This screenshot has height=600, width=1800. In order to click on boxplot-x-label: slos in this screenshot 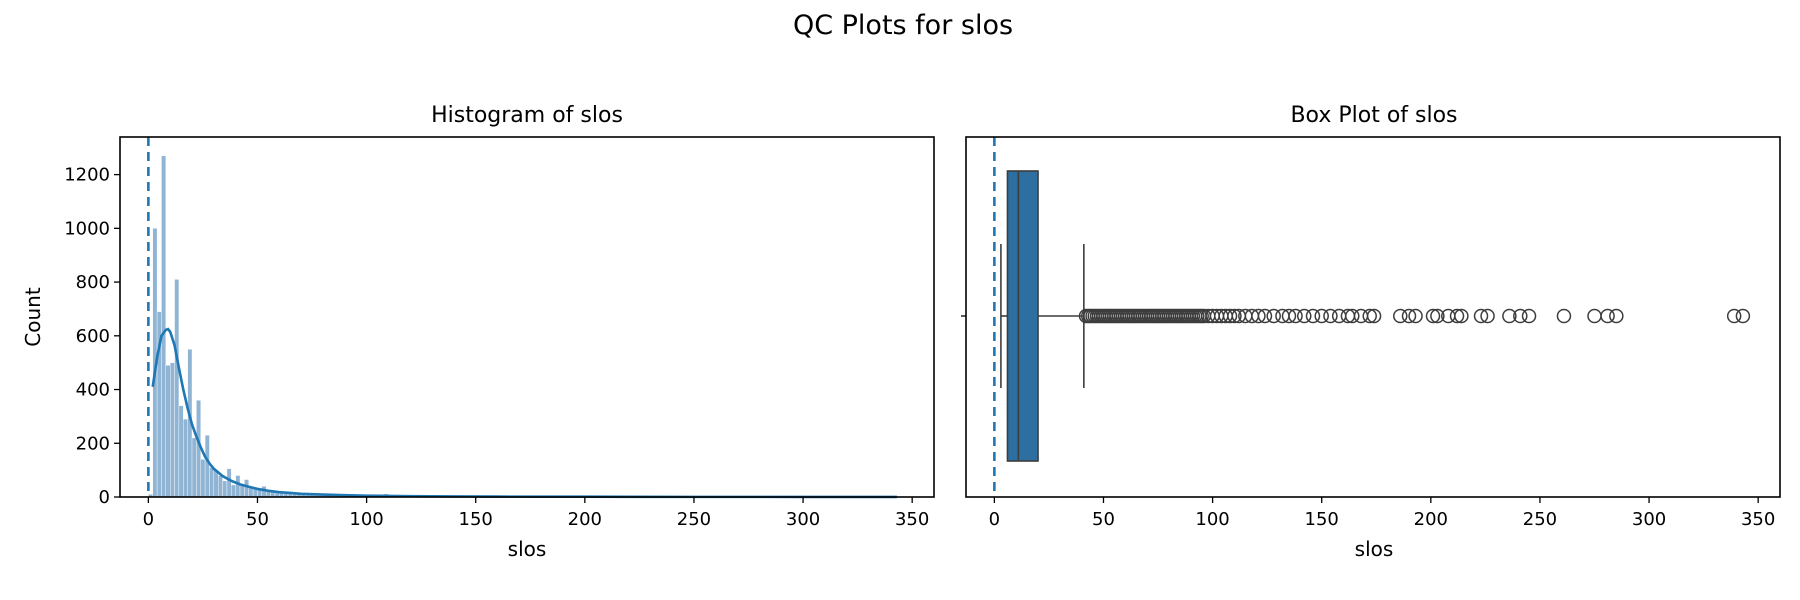, I will do `click(1374, 549)`.